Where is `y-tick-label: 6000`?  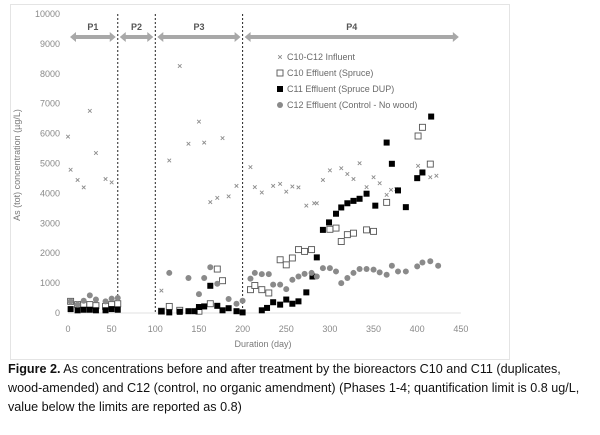
y-tick-label: 6000 is located at coordinates (50, 134).